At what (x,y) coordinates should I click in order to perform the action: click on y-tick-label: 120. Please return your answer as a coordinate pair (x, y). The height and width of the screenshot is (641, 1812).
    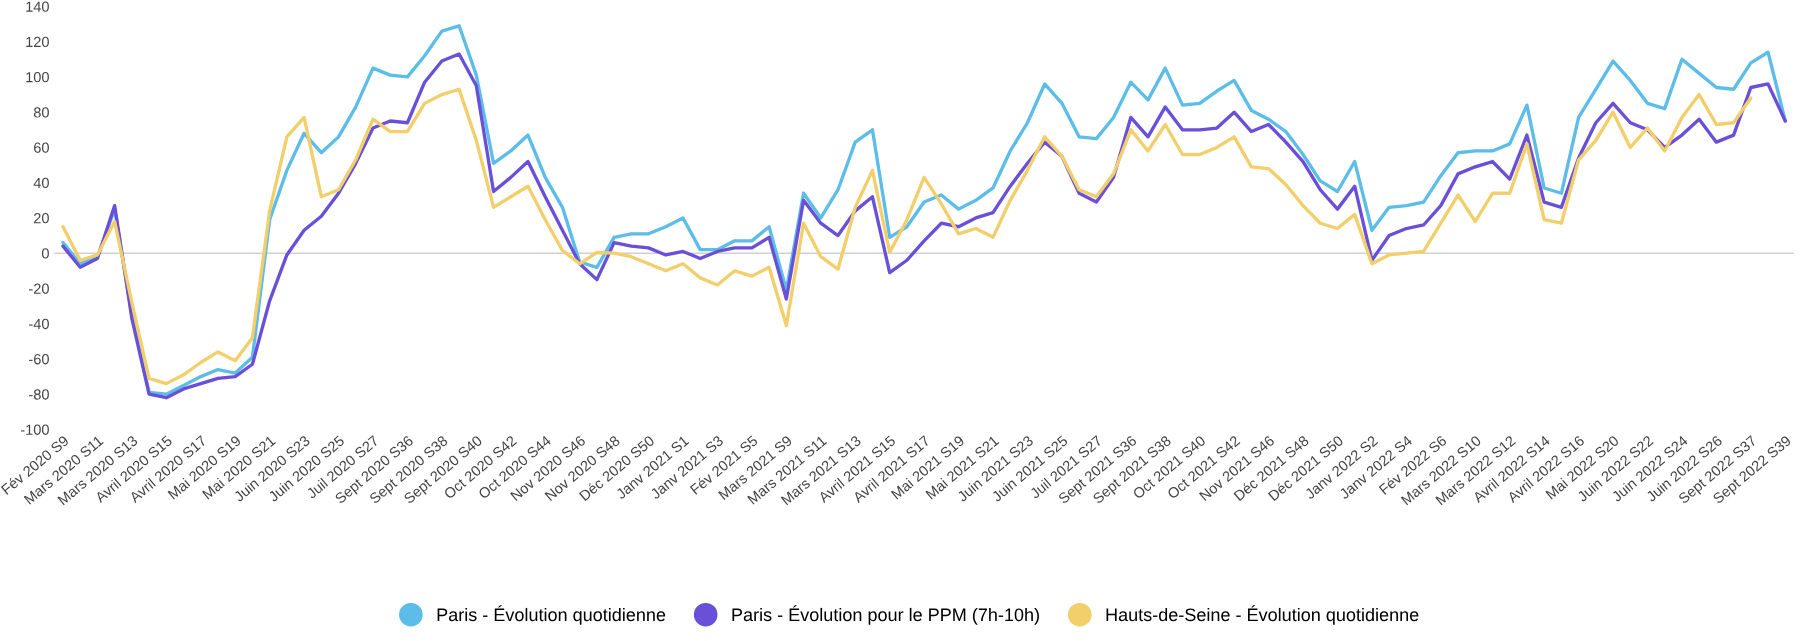
    Looking at the image, I should click on (37, 42).